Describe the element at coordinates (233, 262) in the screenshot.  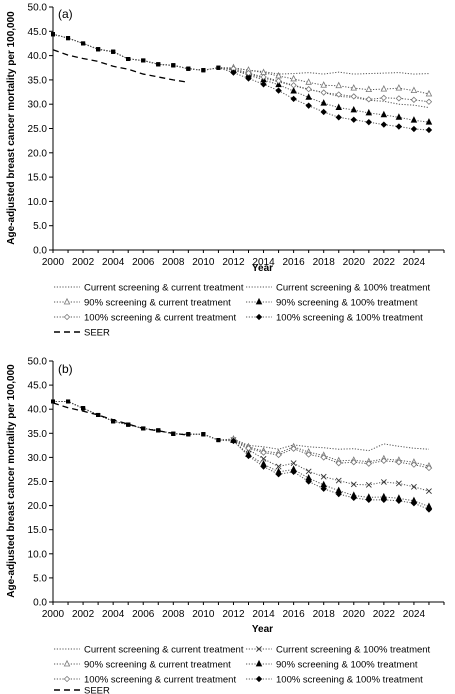
I see `x-tick-label: 2012` at that location.